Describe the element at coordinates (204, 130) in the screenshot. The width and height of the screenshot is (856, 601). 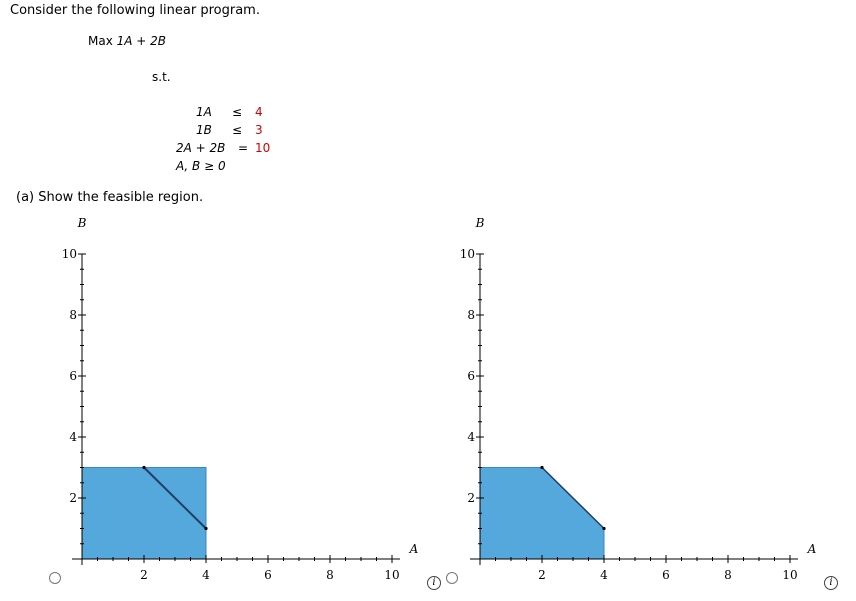
I see `constraint-2-lhs: 1B` at that location.